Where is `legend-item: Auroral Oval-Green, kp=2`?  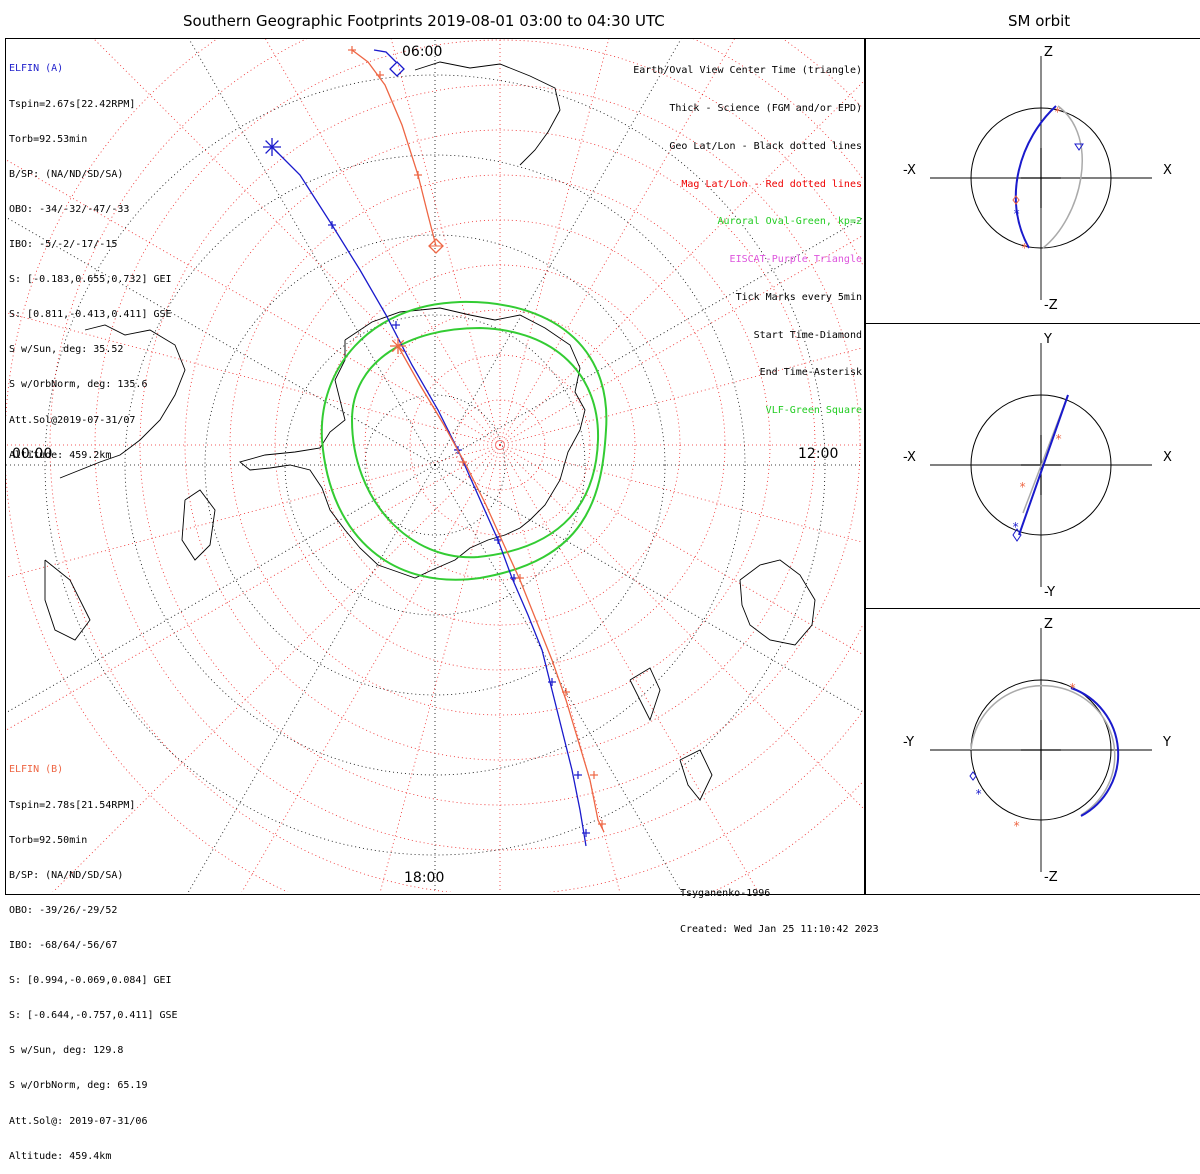
legend-item: Auroral Oval-Green, kp=2 is located at coordinates (790, 222).